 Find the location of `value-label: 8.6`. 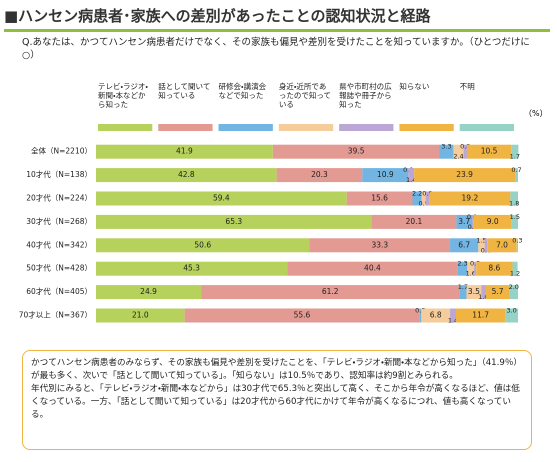

value-label: 8.6 is located at coordinates (494, 268).